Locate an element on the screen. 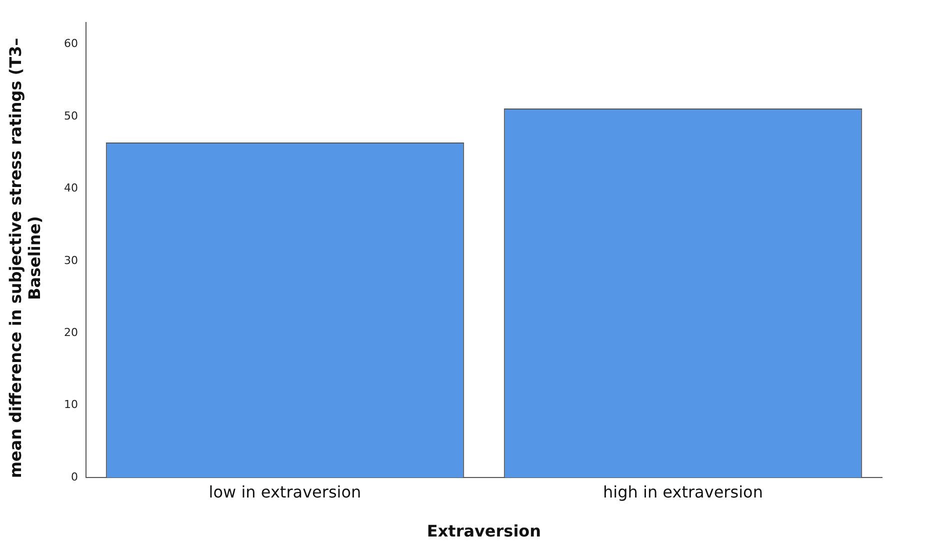 Image resolution: width=930 pixels, height=554 pixels. y-tick-label: 10 is located at coordinates (71, 405).